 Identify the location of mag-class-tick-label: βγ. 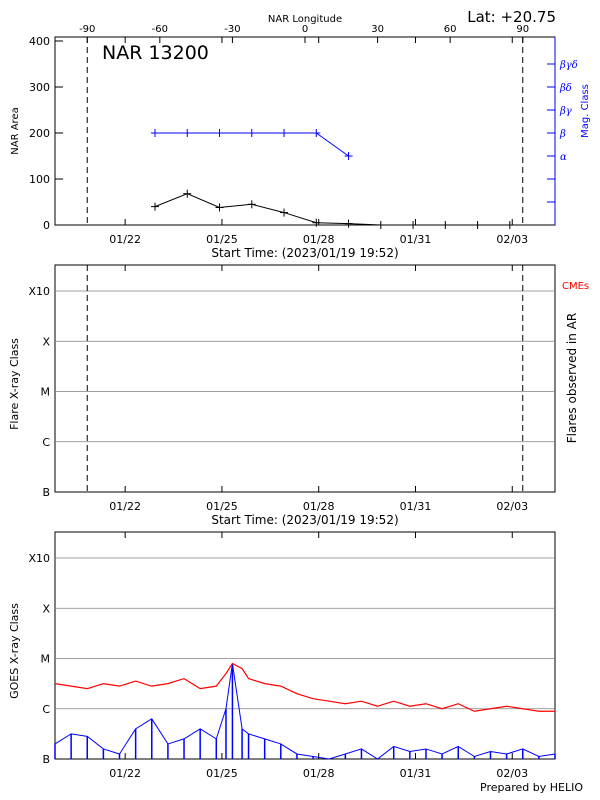
(565, 111).